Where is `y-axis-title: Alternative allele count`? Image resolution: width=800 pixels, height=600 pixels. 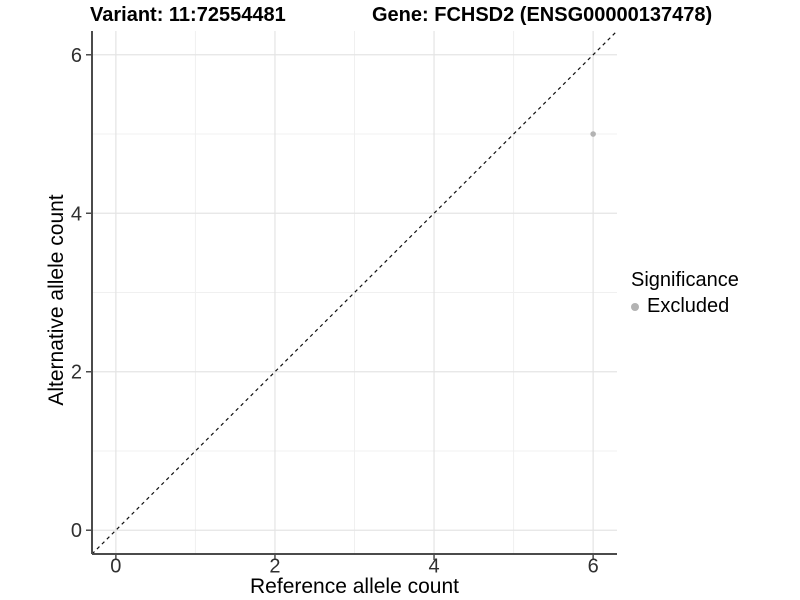 y-axis-title: Alternative allele count is located at coordinates (56, 300).